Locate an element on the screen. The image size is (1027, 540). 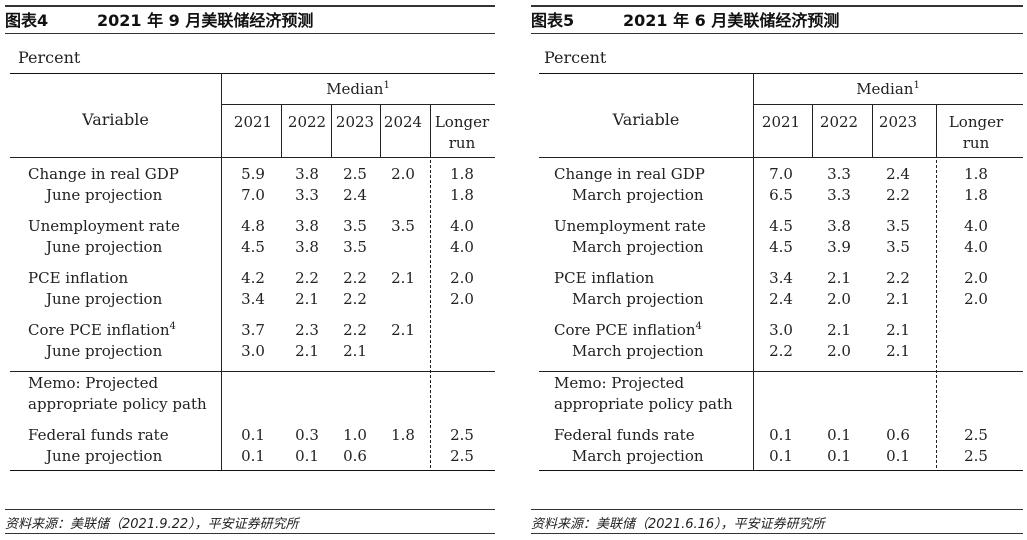
variable-header: Variable is located at coordinates (115, 119).